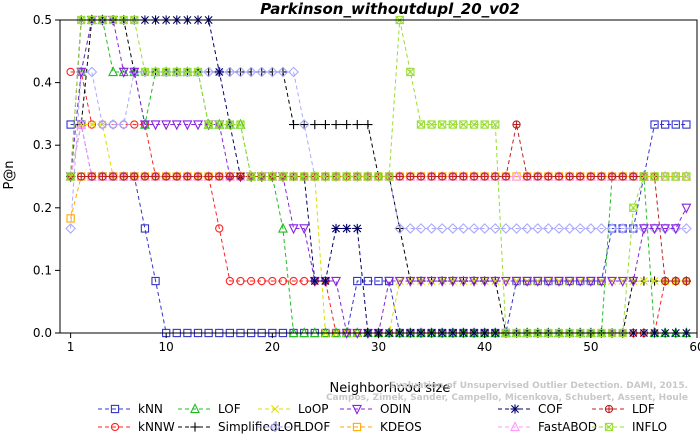 Image resolution: width=700 pixels, height=434 pixels. What do you see at coordinates (375, 409) in the screenshot?
I see `legend-entry-odin: ODIN` at bounding box center [375, 409].